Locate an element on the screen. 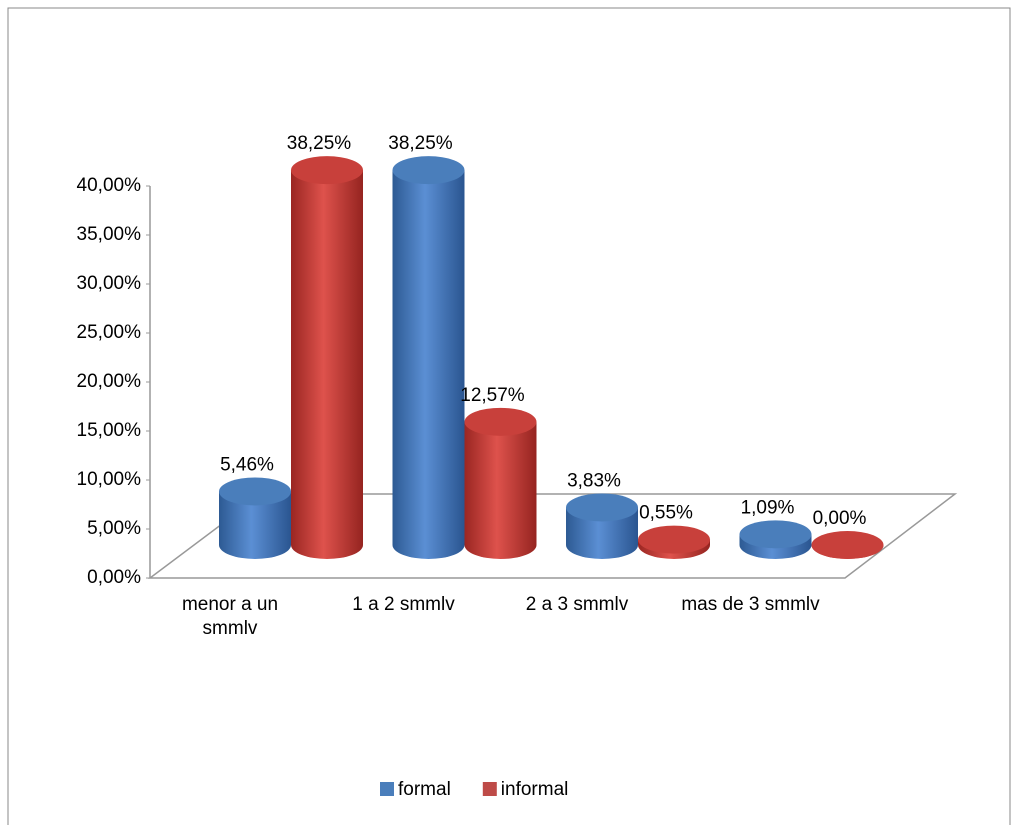  data-label: 1,09% is located at coordinates (768, 507).